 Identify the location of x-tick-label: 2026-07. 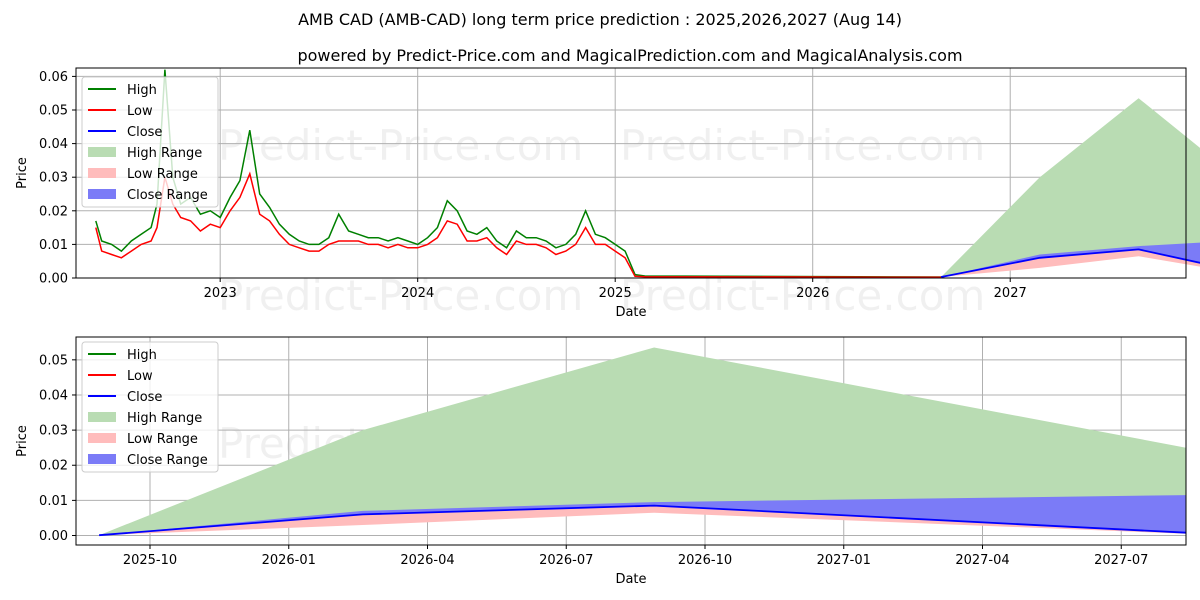
(566, 560).